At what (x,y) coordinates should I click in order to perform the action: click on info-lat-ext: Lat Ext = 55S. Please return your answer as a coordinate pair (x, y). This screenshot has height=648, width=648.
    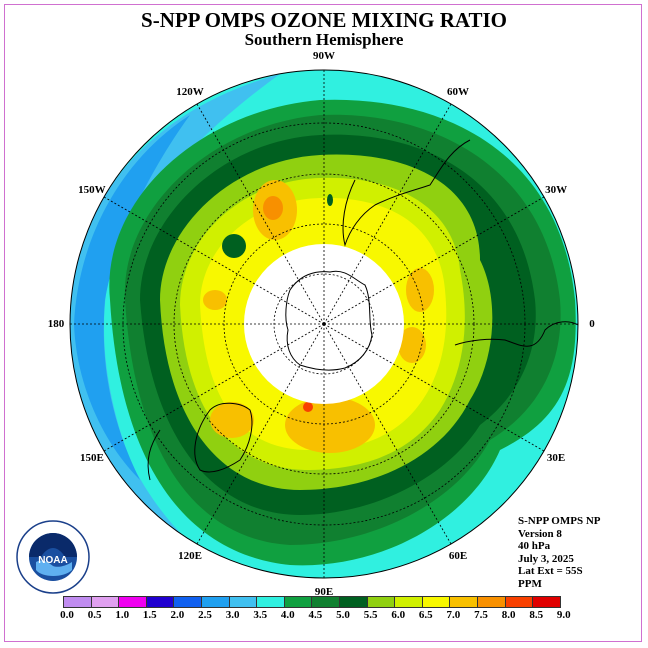
    Looking at the image, I should click on (550, 571).